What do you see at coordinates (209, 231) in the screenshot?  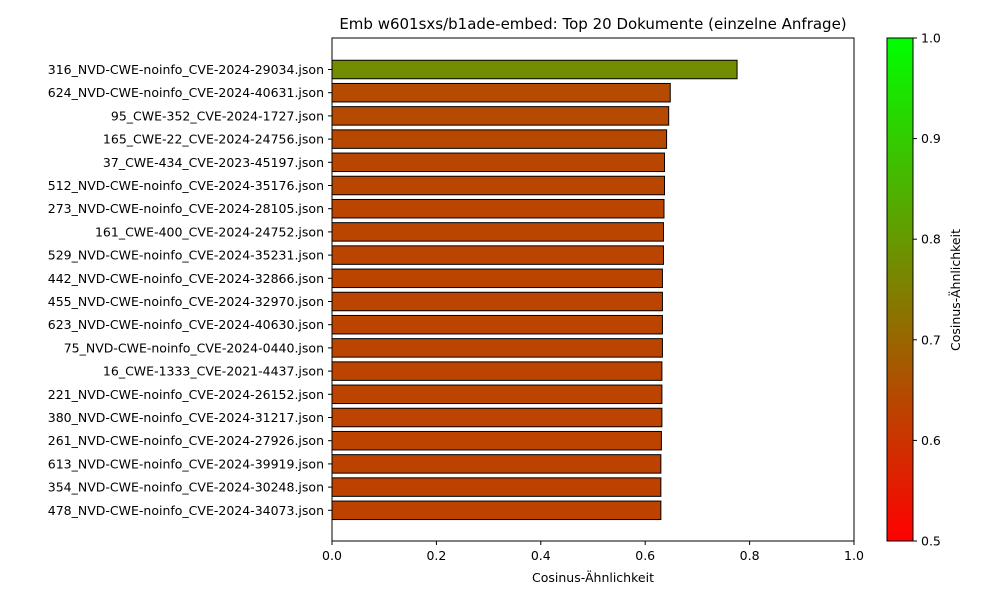 I see `y-tick-label: 161_CWE-400_CVE-2024-24752.json` at bounding box center [209, 231].